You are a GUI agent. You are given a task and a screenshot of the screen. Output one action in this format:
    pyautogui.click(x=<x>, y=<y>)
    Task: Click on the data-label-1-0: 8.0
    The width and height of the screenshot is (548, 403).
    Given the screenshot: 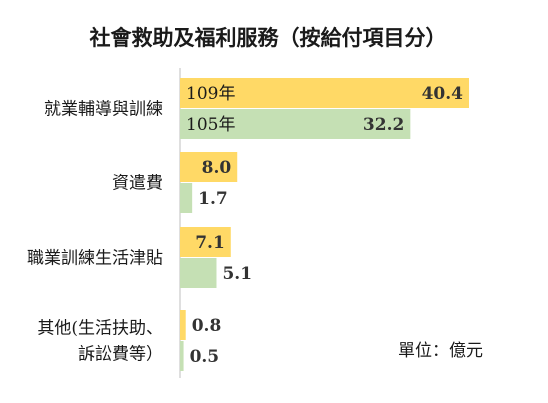 What is the action you would take?
    pyautogui.click(x=217, y=168)
    